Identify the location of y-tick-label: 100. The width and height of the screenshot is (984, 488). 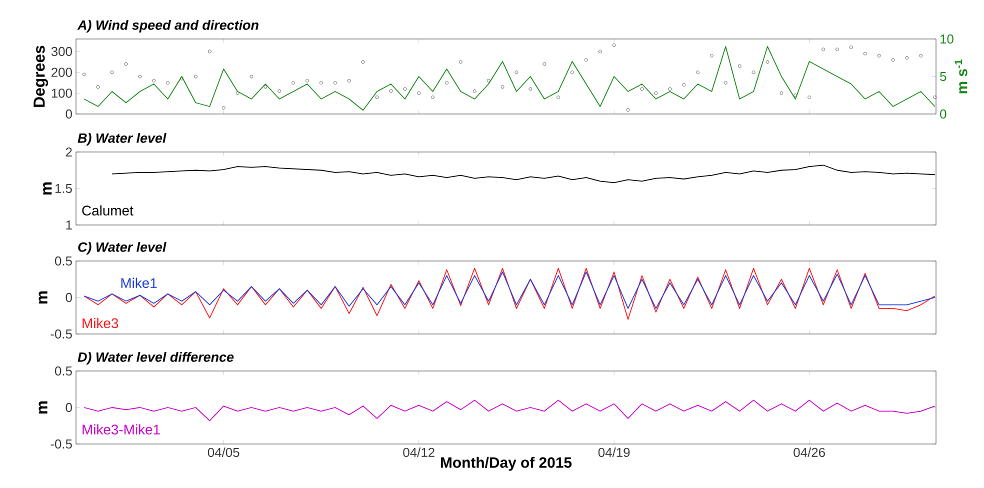
(62, 93).